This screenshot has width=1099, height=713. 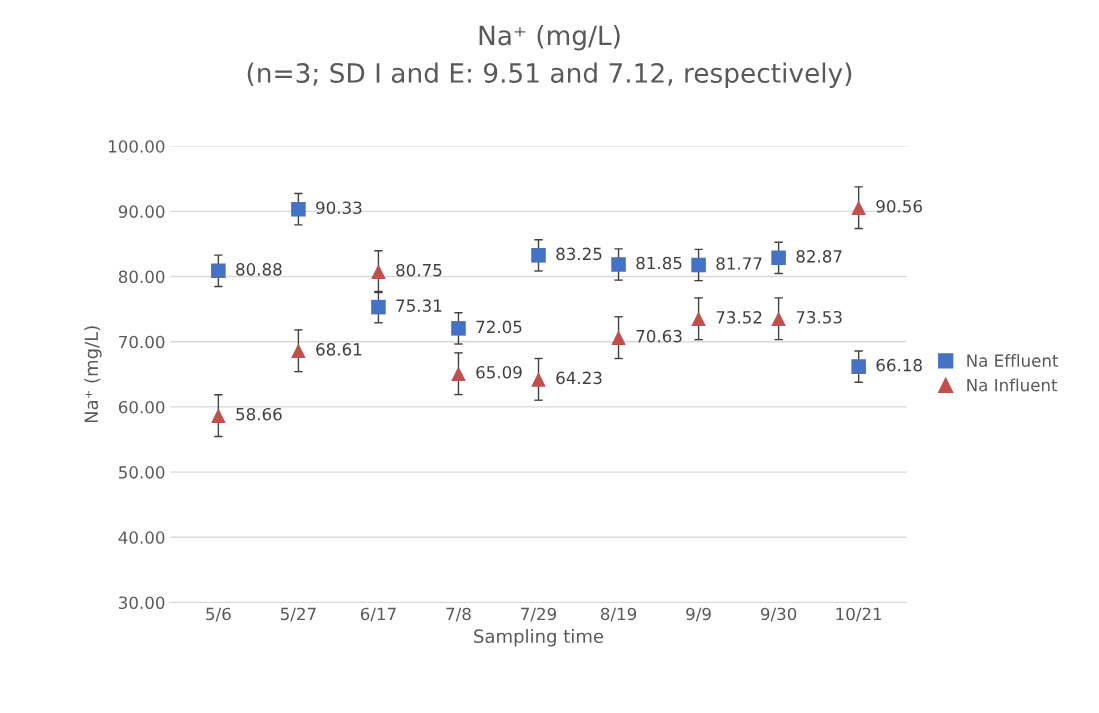 What do you see at coordinates (579, 254) in the screenshot?
I see `data-label: 83.25` at bounding box center [579, 254].